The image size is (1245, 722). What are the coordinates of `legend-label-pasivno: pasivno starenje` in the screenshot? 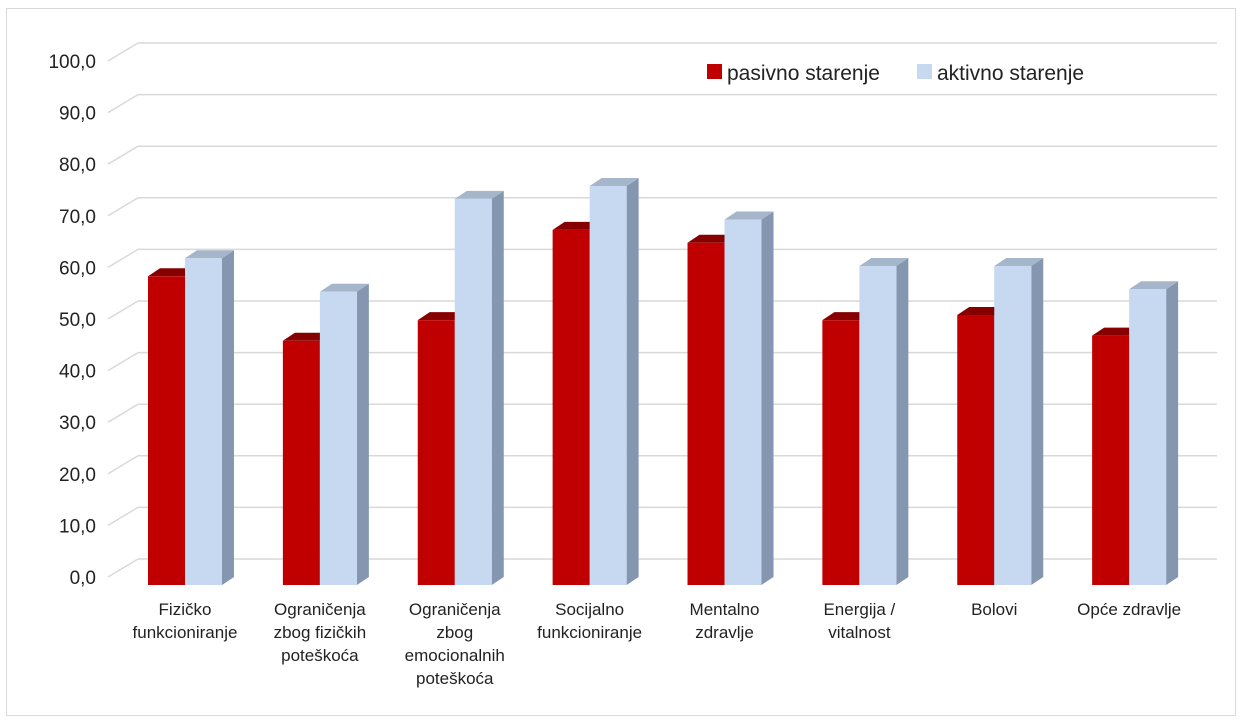 It's located at (803, 73).